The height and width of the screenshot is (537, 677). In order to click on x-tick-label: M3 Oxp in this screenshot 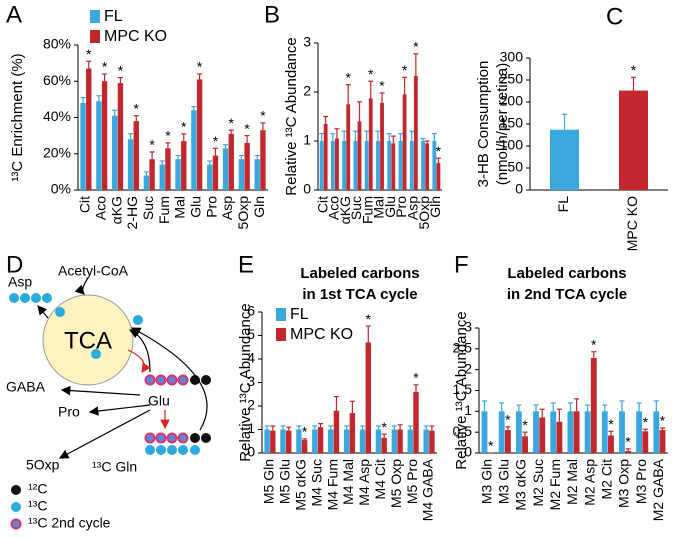, I will do `click(624, 483)`.